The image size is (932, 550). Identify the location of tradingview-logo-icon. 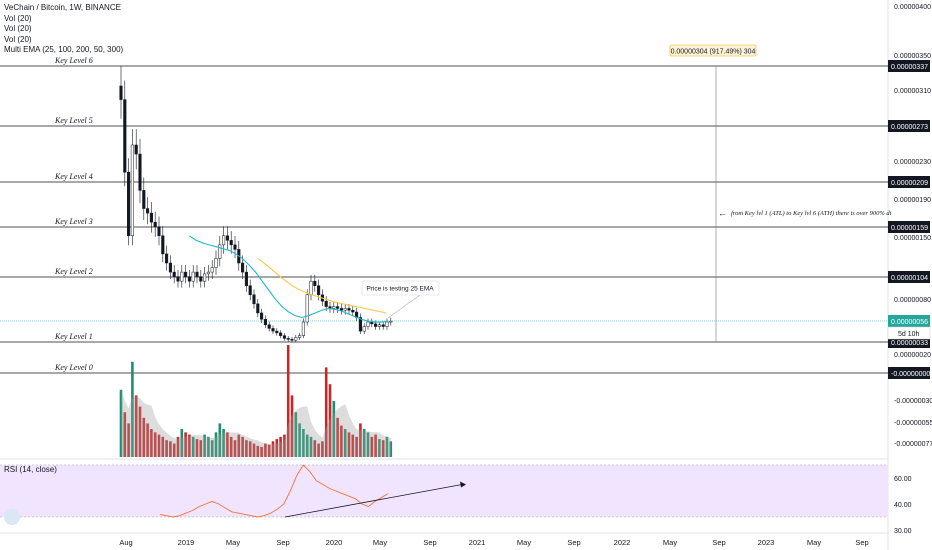
(12, 517).